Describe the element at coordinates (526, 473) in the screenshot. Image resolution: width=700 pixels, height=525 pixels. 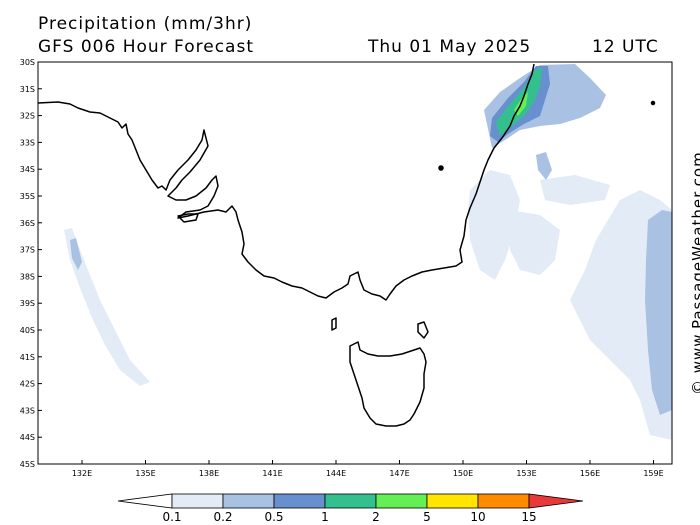
I see `longitude-label: 153E` at that location.